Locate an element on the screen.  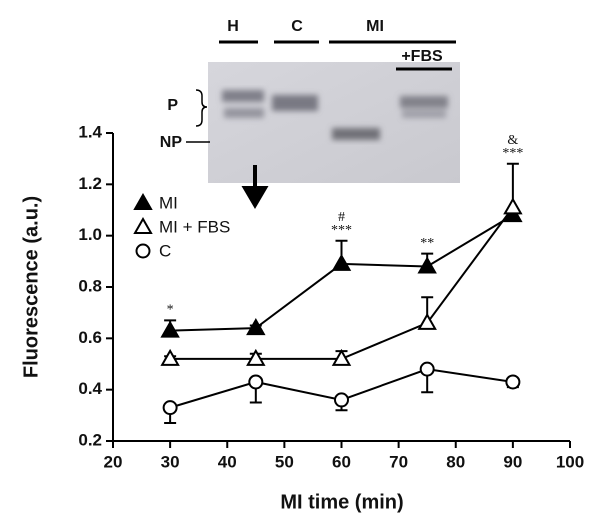
legend-text: MI is located at coordinates (168, 202).